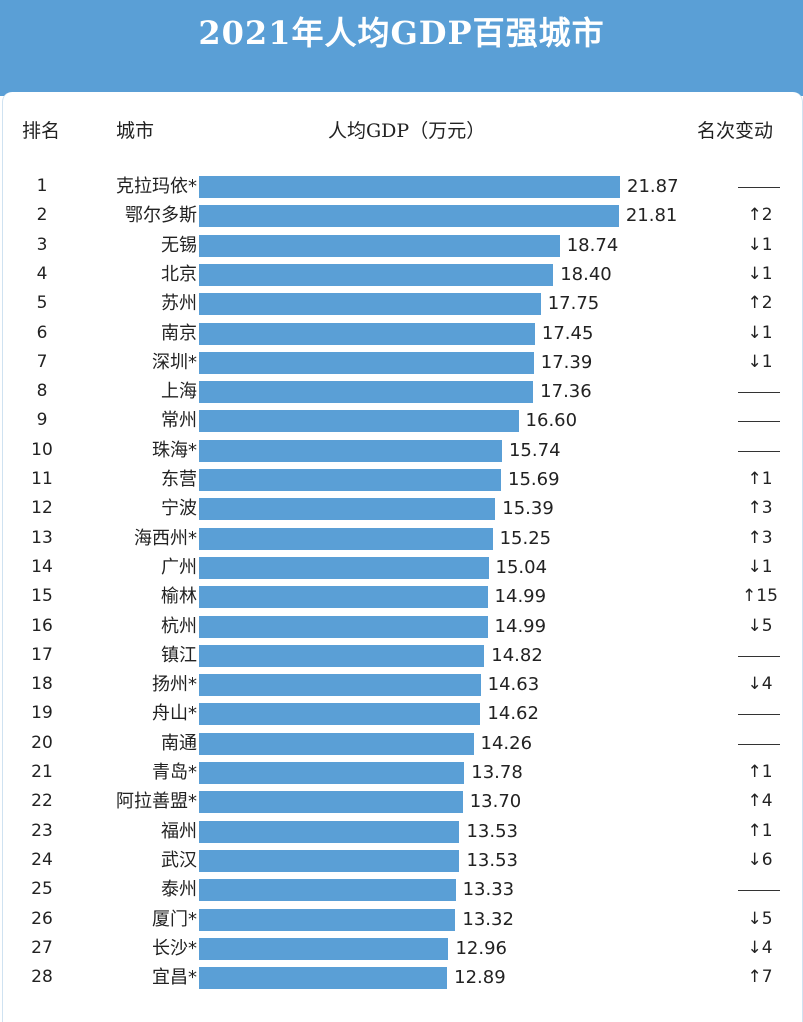 The image size is (803, 1022). I want to click on table-row: 13 海西州* 15.25 ↑3, so click(401, 538).